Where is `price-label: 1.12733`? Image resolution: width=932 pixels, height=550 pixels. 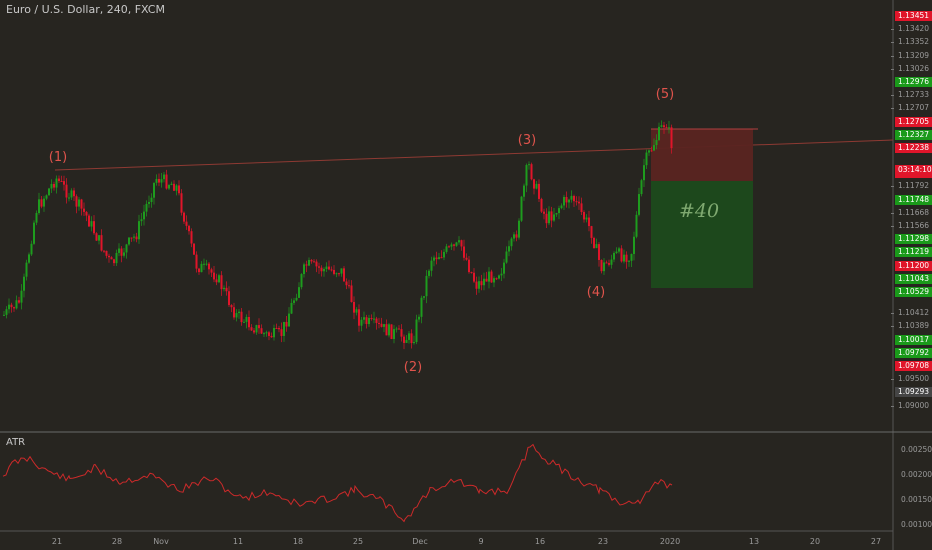 price-label: 1.12733 is located at coordinates (911, 95).